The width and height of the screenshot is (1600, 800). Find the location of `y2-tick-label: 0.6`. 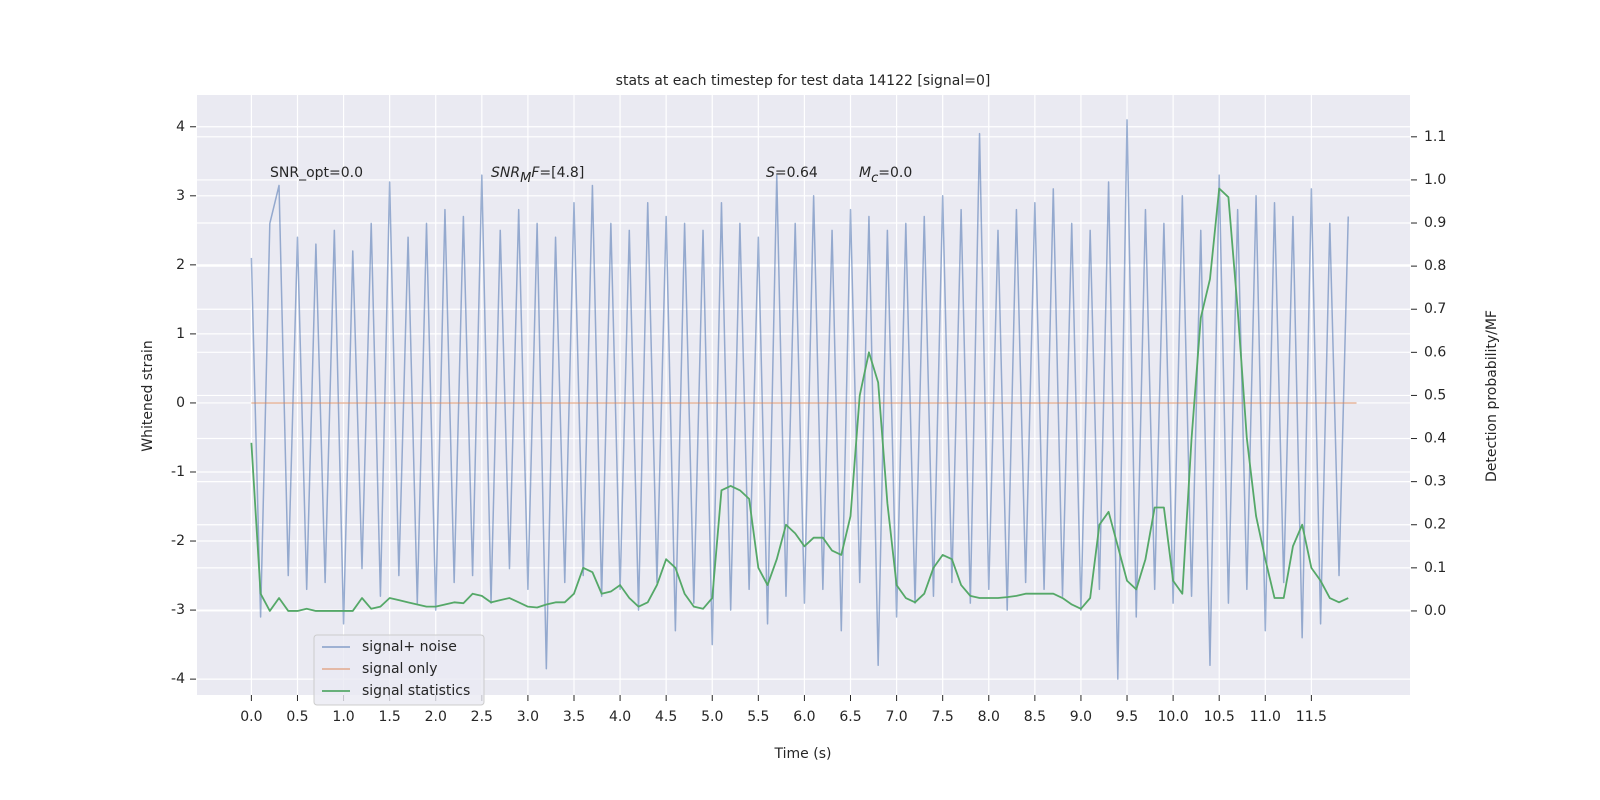

y2-tick-label: 0.6 is located at coordinates (1435, 352).